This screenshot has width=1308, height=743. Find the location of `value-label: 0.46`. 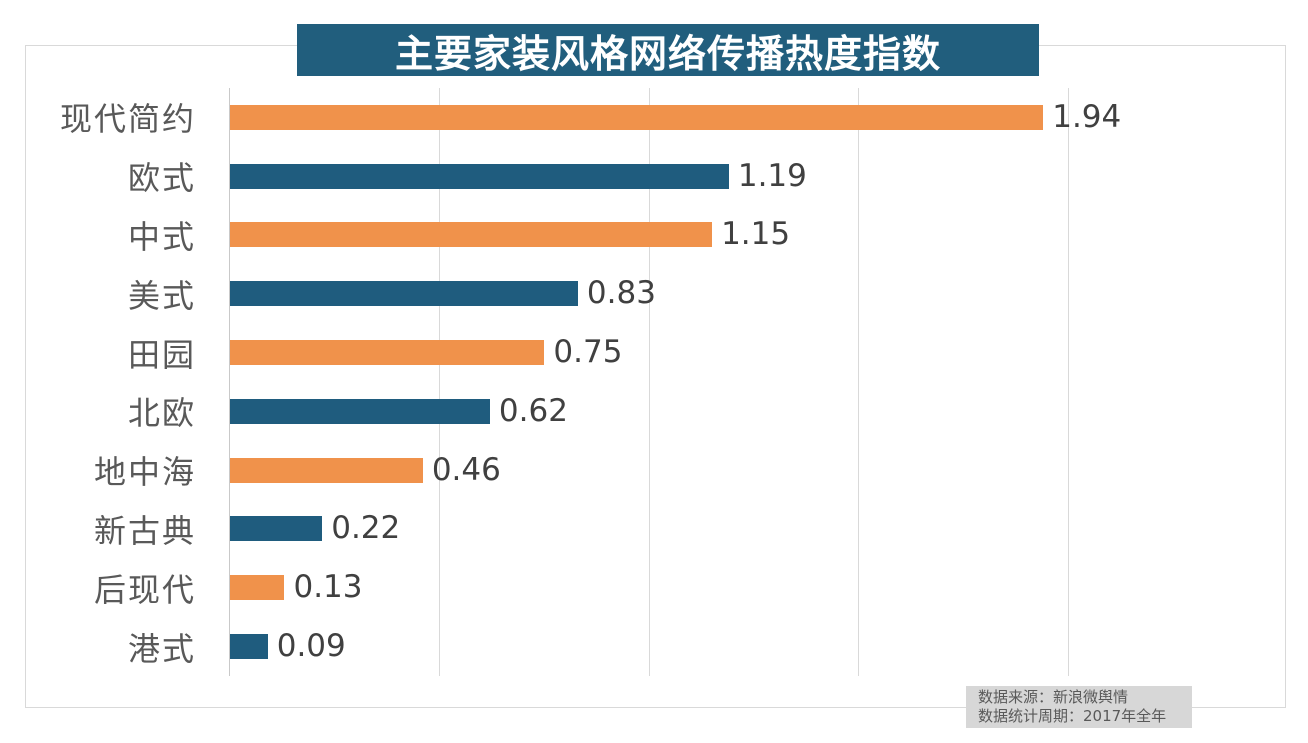

value-label: 0.46 is located at coordinates (466, 469).